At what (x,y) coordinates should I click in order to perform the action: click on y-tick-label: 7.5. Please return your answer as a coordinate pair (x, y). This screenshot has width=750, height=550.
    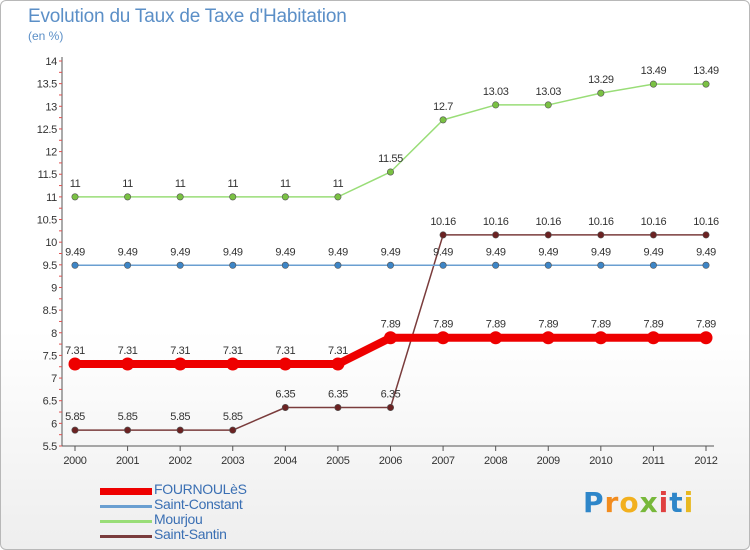
    Looking at the image, I should click on (50, 356).